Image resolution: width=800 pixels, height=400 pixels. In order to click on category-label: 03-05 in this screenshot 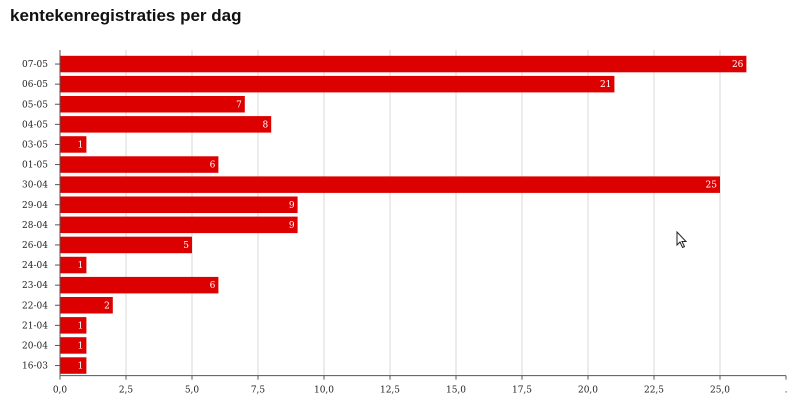, I will do `click(35, 145)`.